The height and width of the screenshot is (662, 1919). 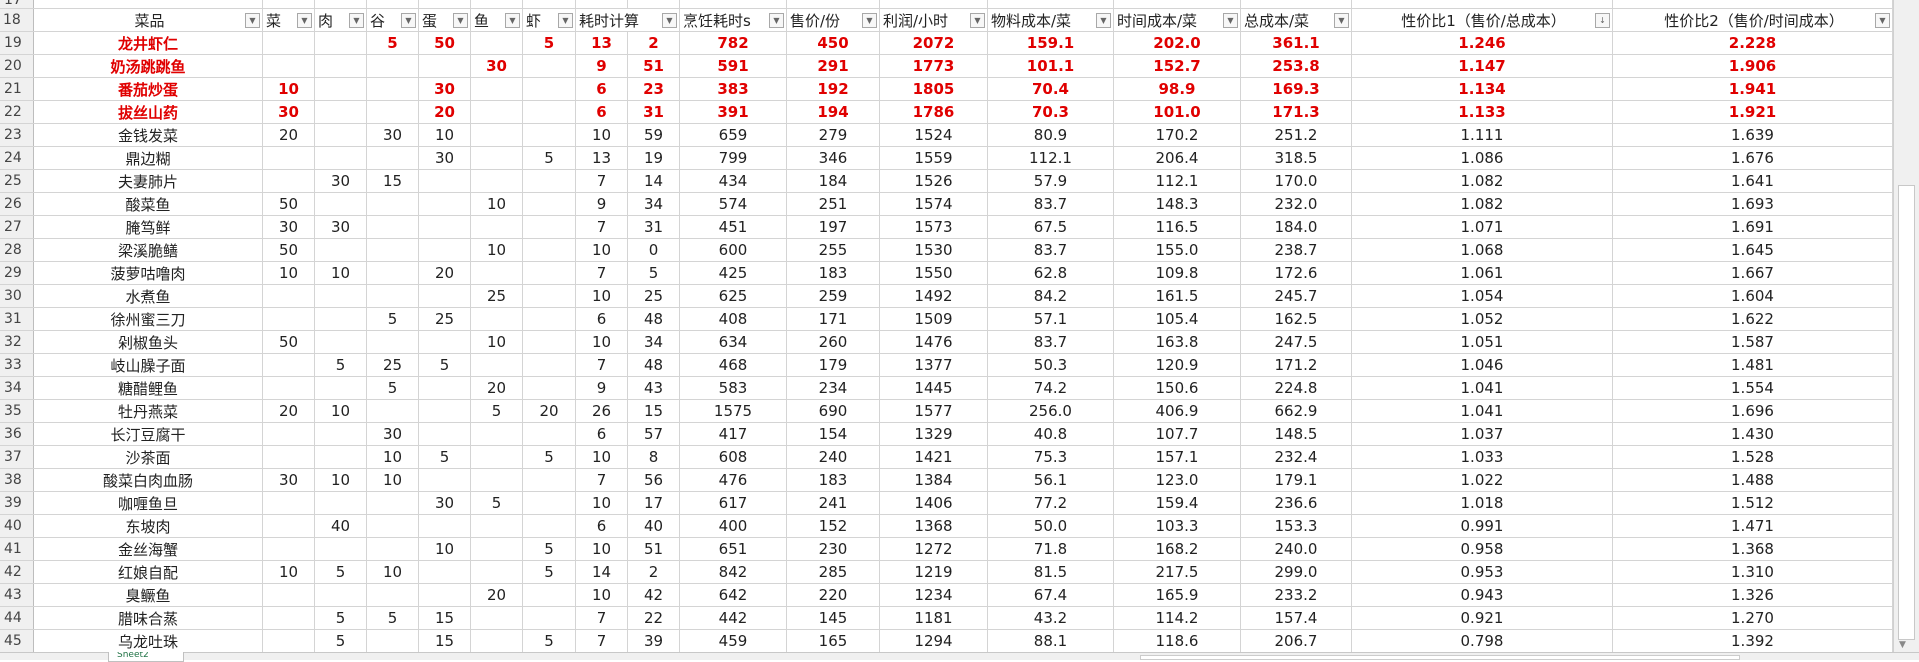 I want to click on material-cost-cell: 50.0, so click(x=1051, y=526).